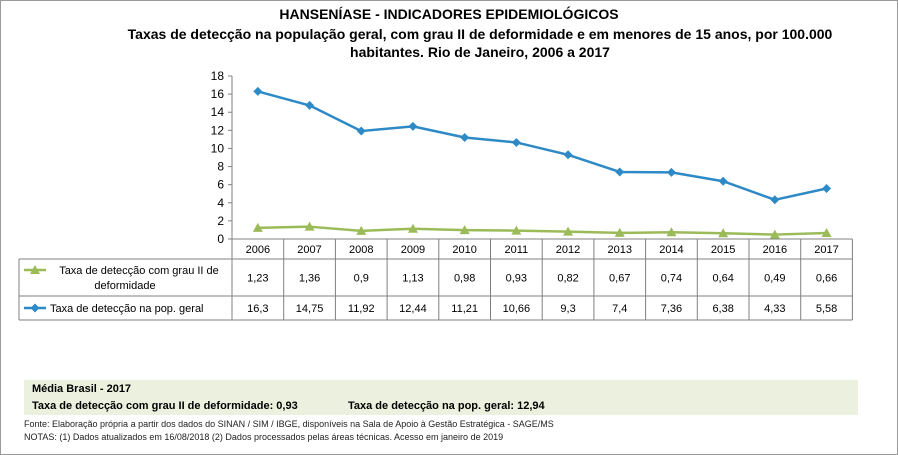 This screenshot has width=898, height=455. Describe the element at coordinates (82, 389) in the screenshot. I see `summary-title: Média Brasil - 2017` at that location.